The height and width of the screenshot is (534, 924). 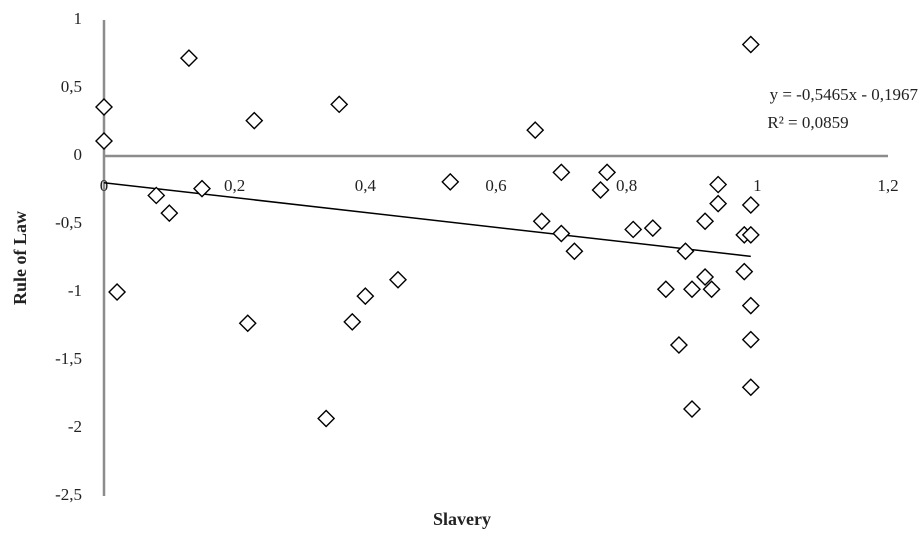 I want to click on y-tick-label: -1, so click(x=75, y=290).